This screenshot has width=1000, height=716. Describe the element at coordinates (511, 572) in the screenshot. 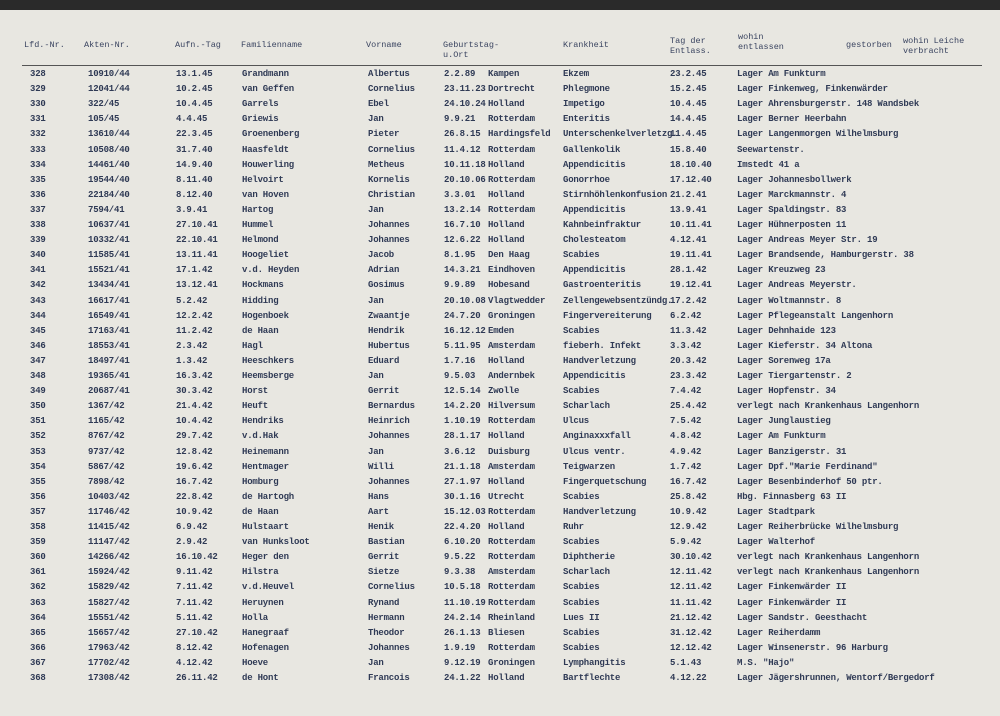

I see `birth-place: Amsterdam` at that location.